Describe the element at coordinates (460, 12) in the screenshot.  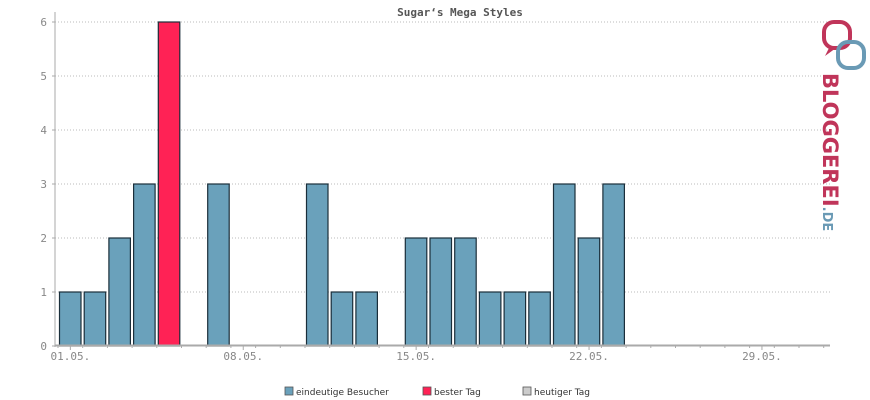
I see `chart-title: Sugar‘s Mega Styles` at that location.